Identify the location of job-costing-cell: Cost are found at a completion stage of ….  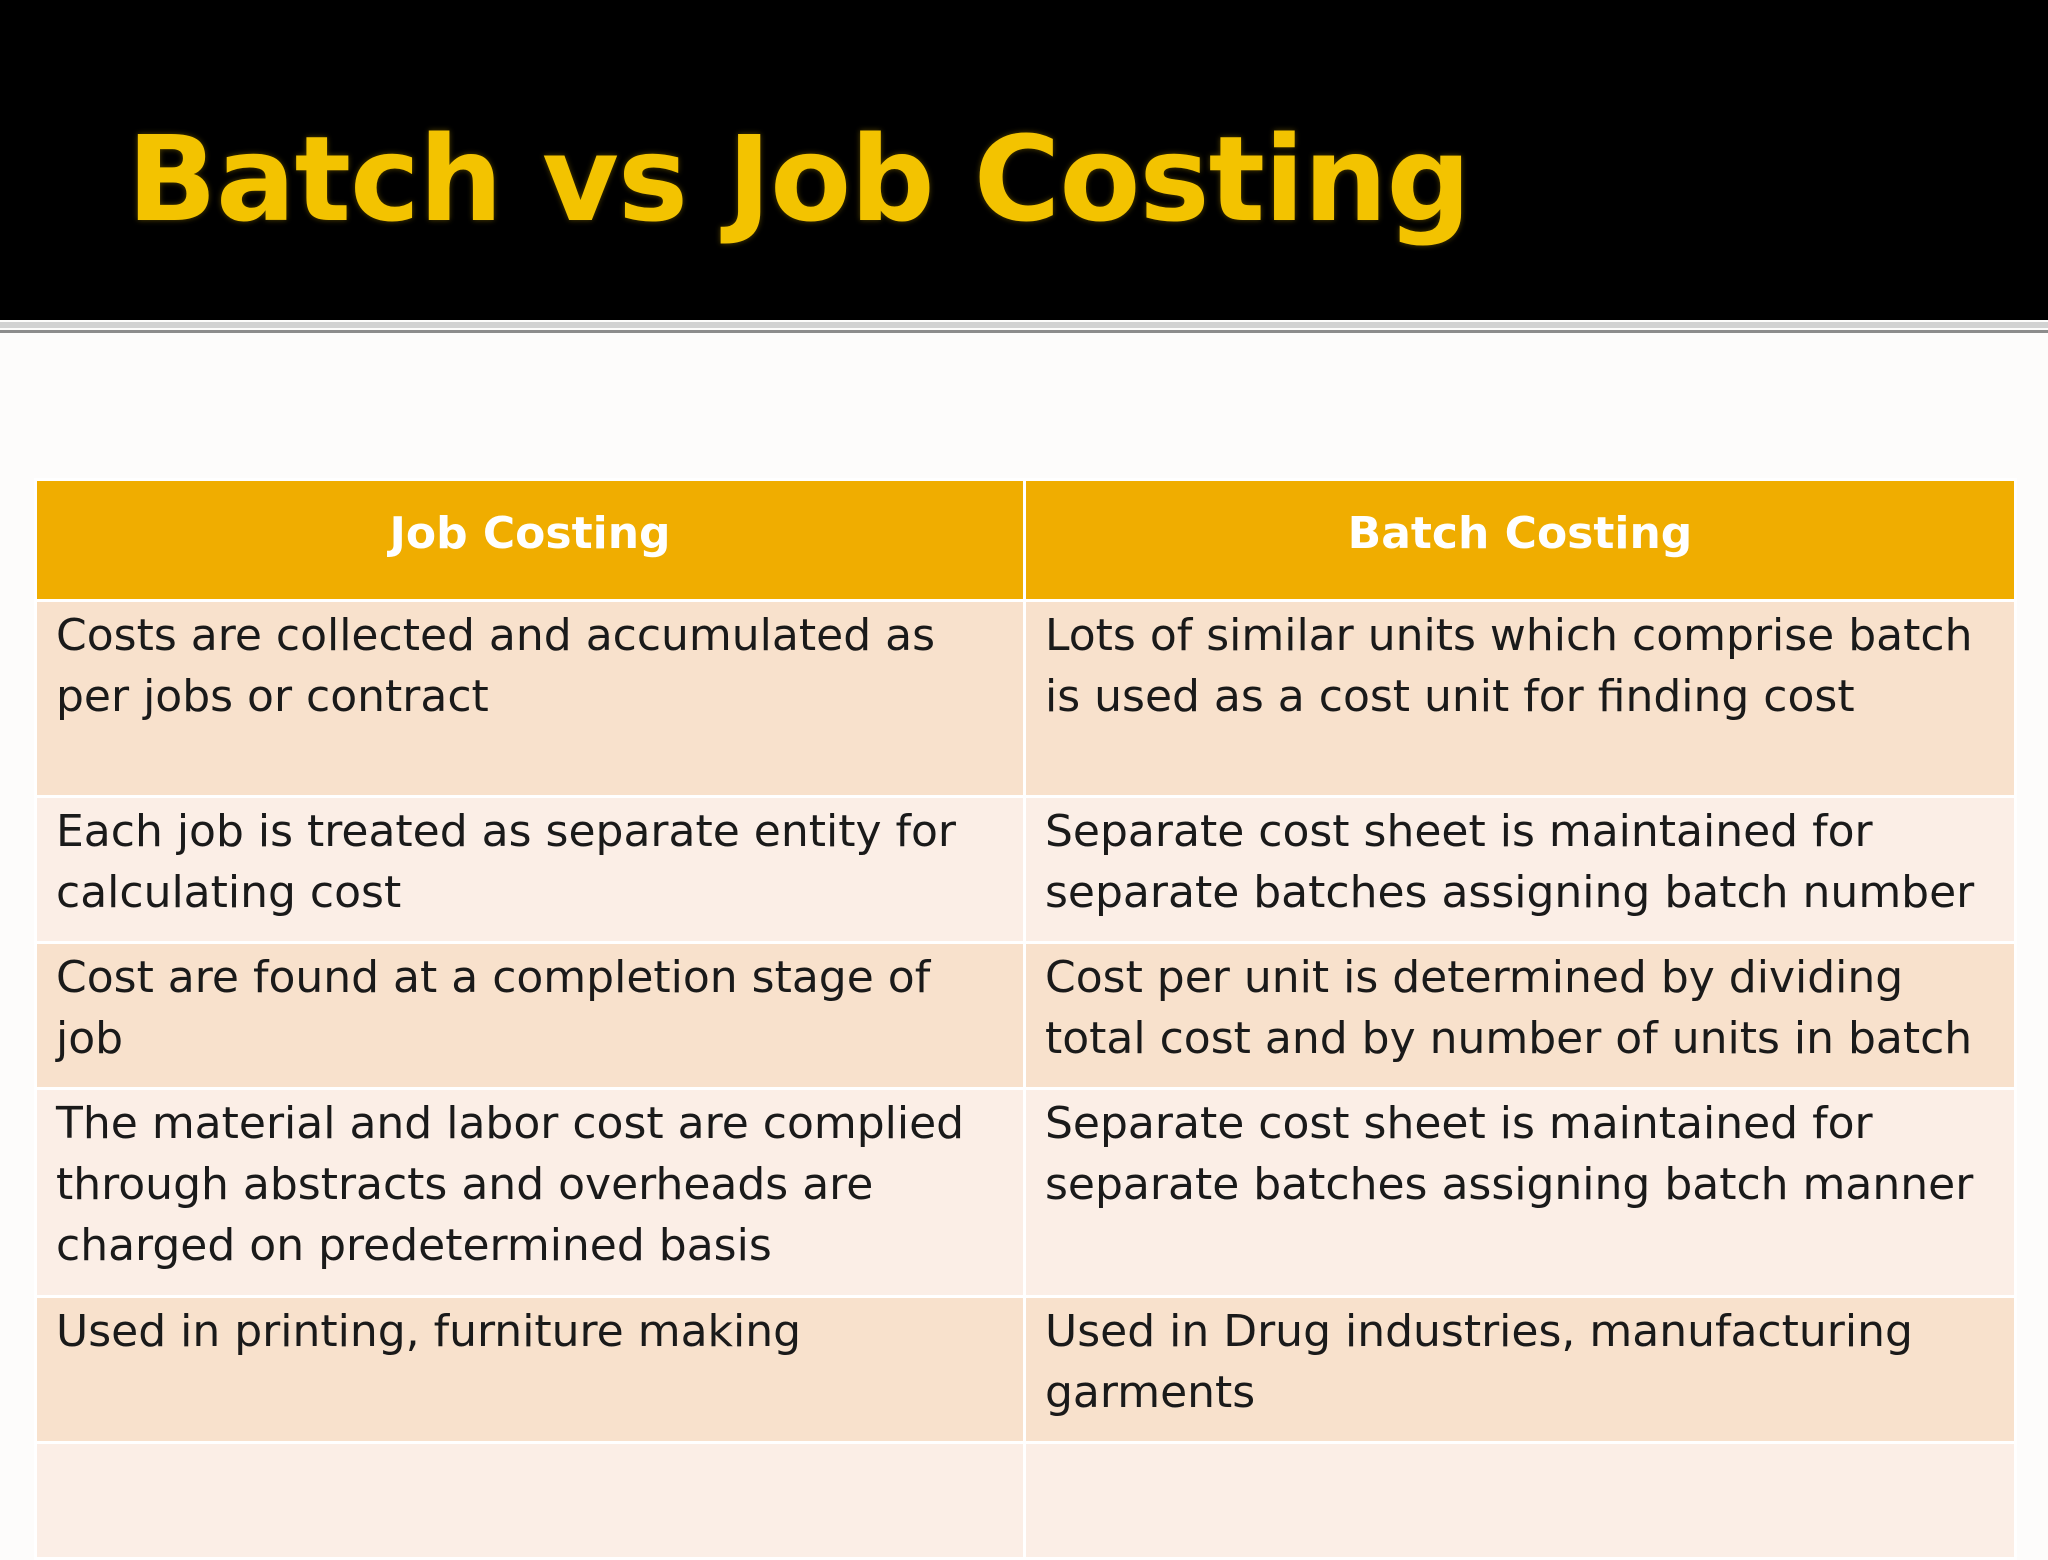
(530, 1015).